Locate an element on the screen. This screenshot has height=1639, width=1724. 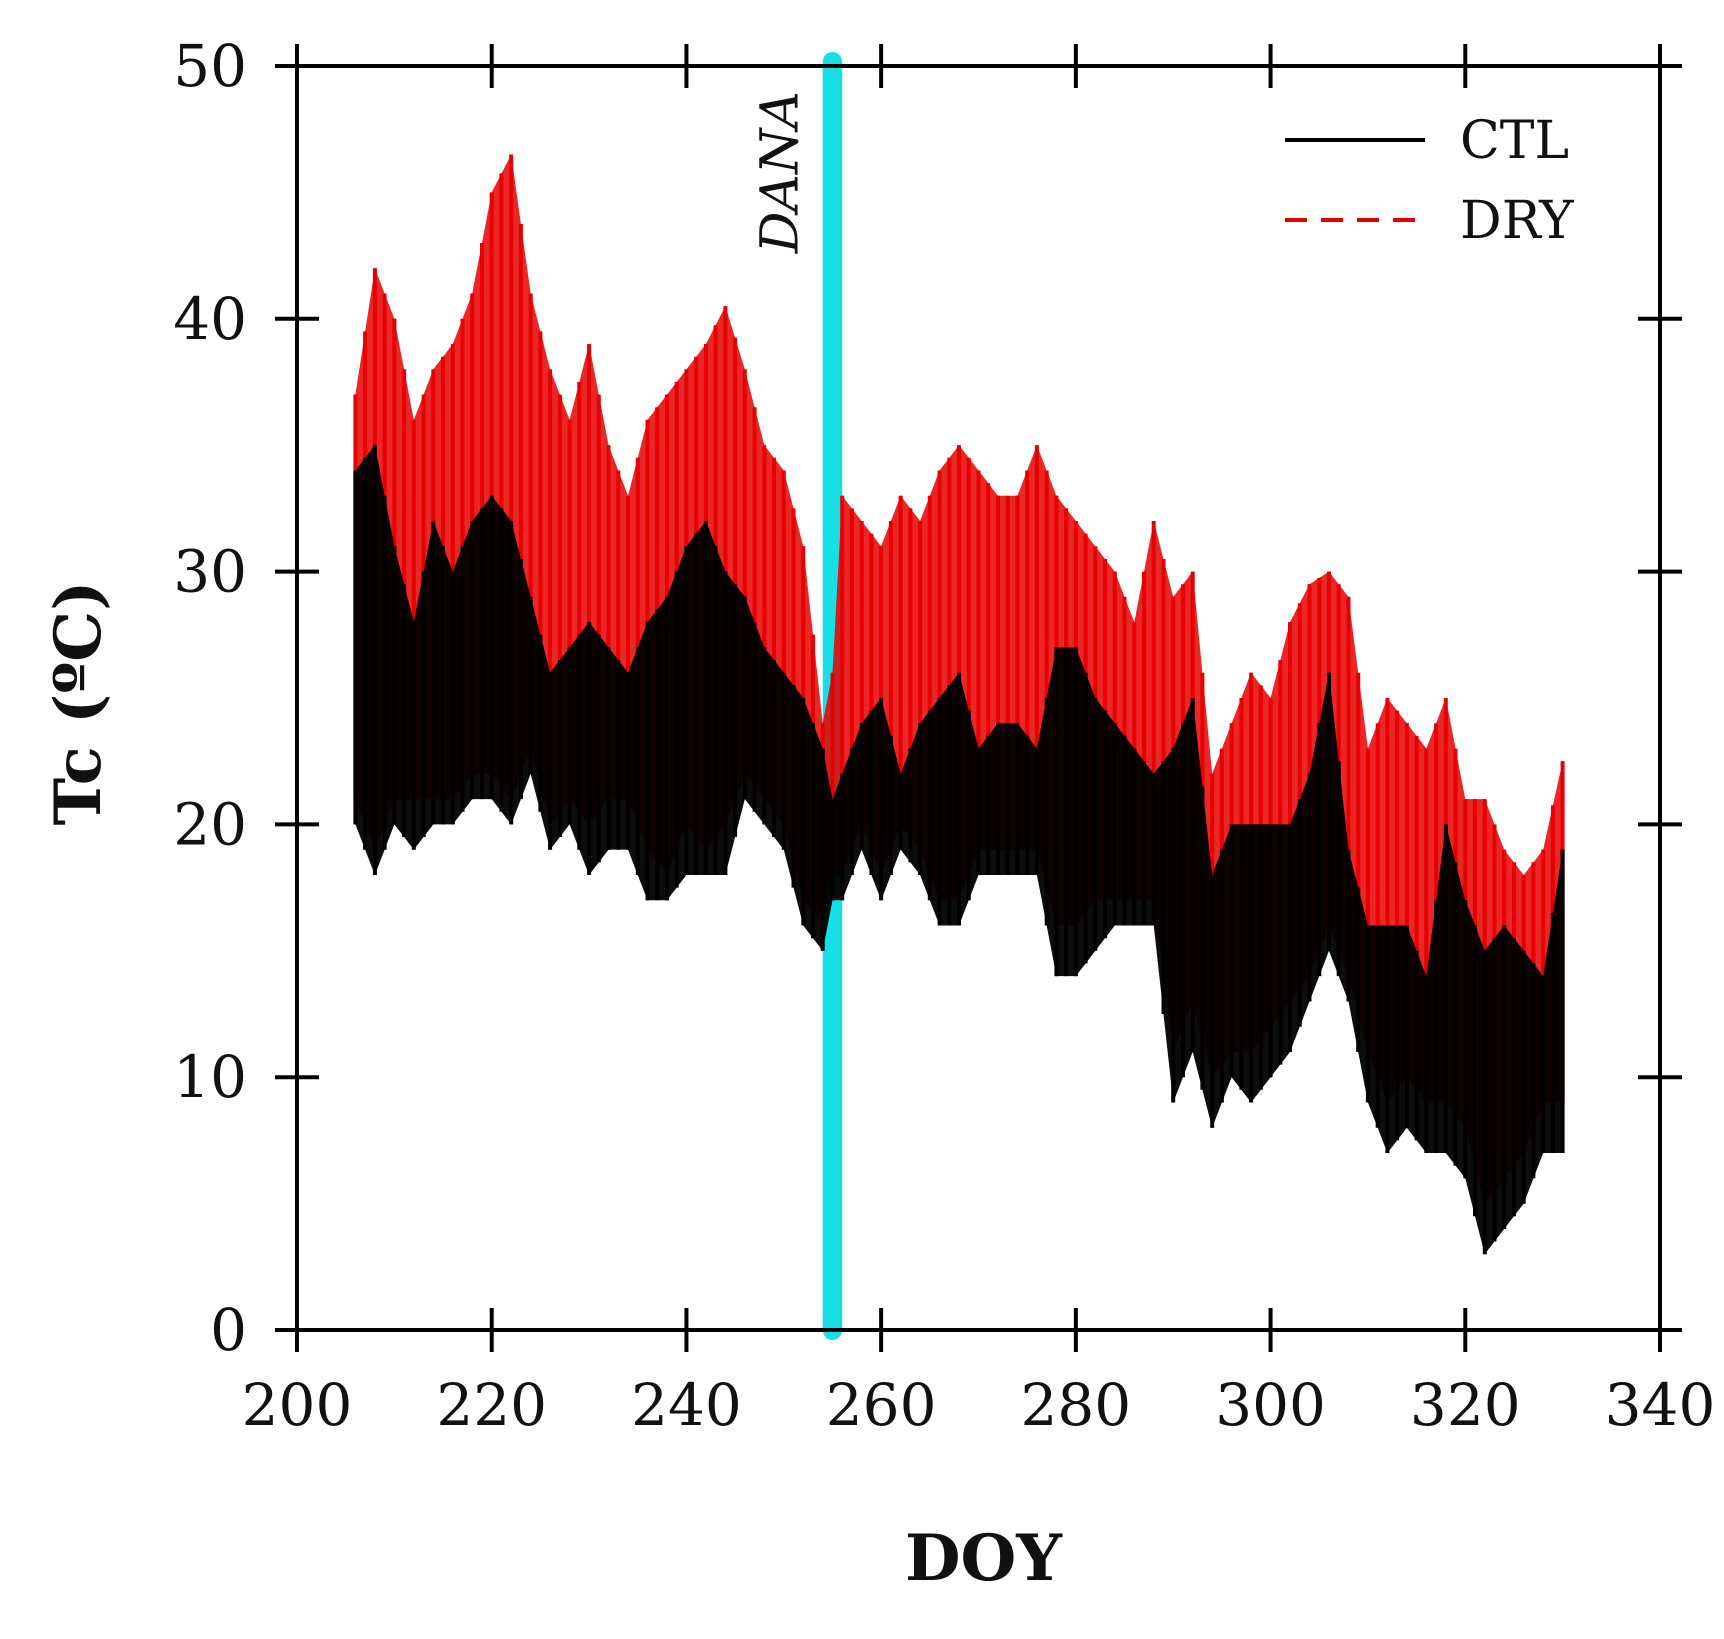
x-tick-label: 260 is located at coordinates (881, 1405).